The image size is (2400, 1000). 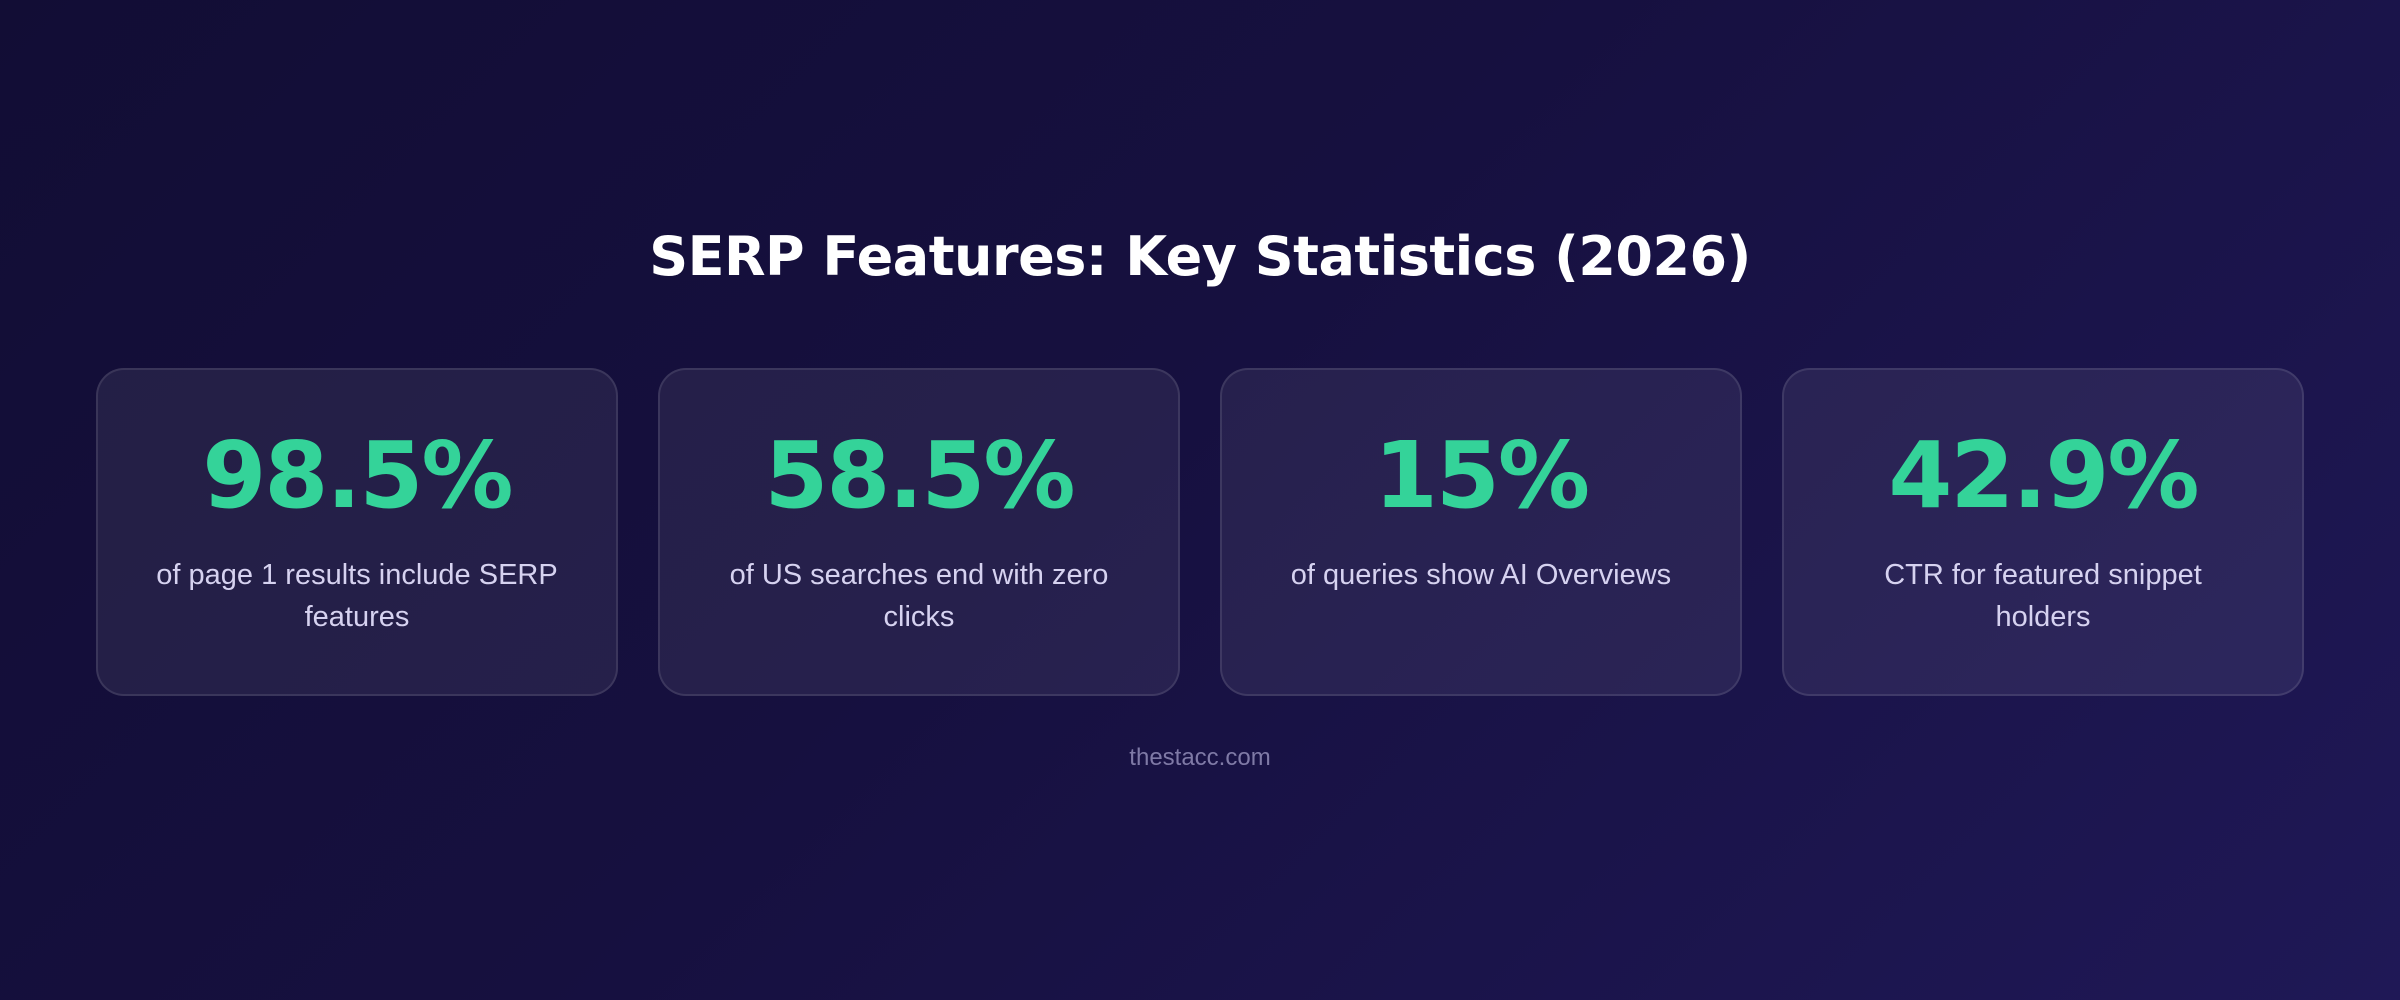 What do you see at coordinates (2043, 596) in the screenshot?
I see `stat-description: CTR for featured snippet holders` at bounding box center [2043, 596].